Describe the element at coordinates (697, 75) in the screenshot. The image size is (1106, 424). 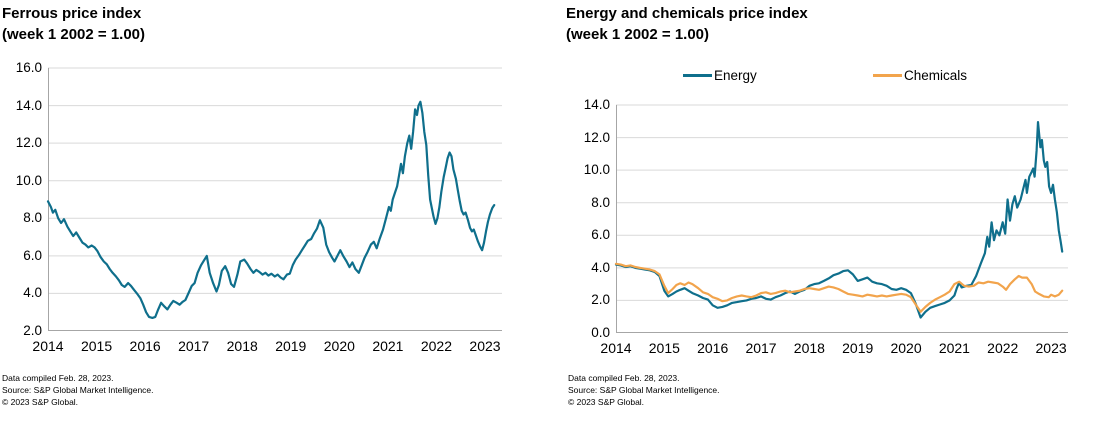
I see `energy-line-swatch-icon` at that location.